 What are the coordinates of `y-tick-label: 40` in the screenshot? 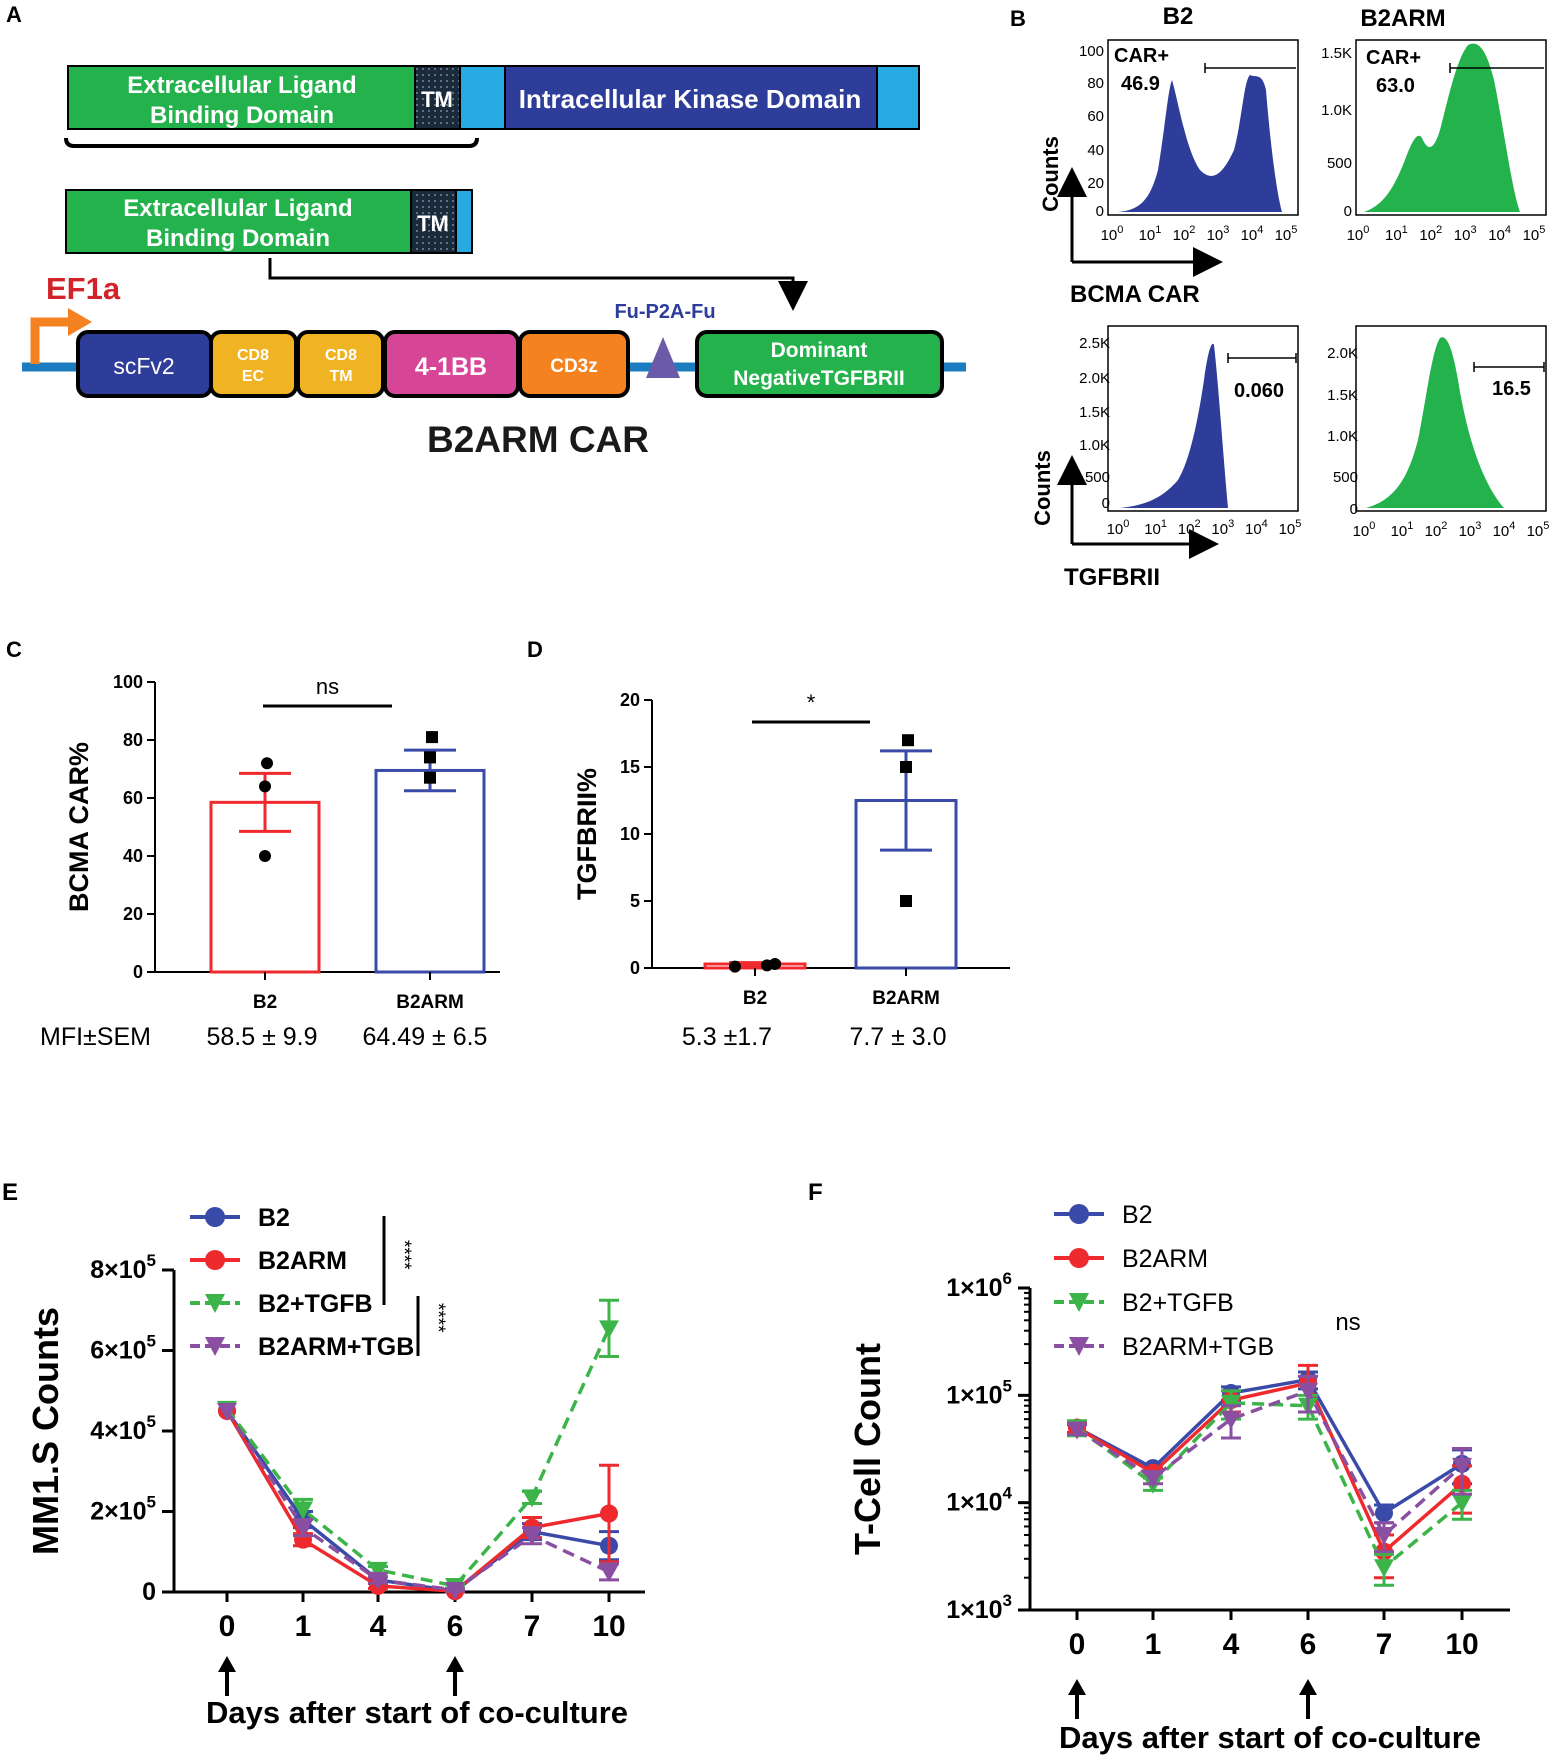 It's located at (133, 856).